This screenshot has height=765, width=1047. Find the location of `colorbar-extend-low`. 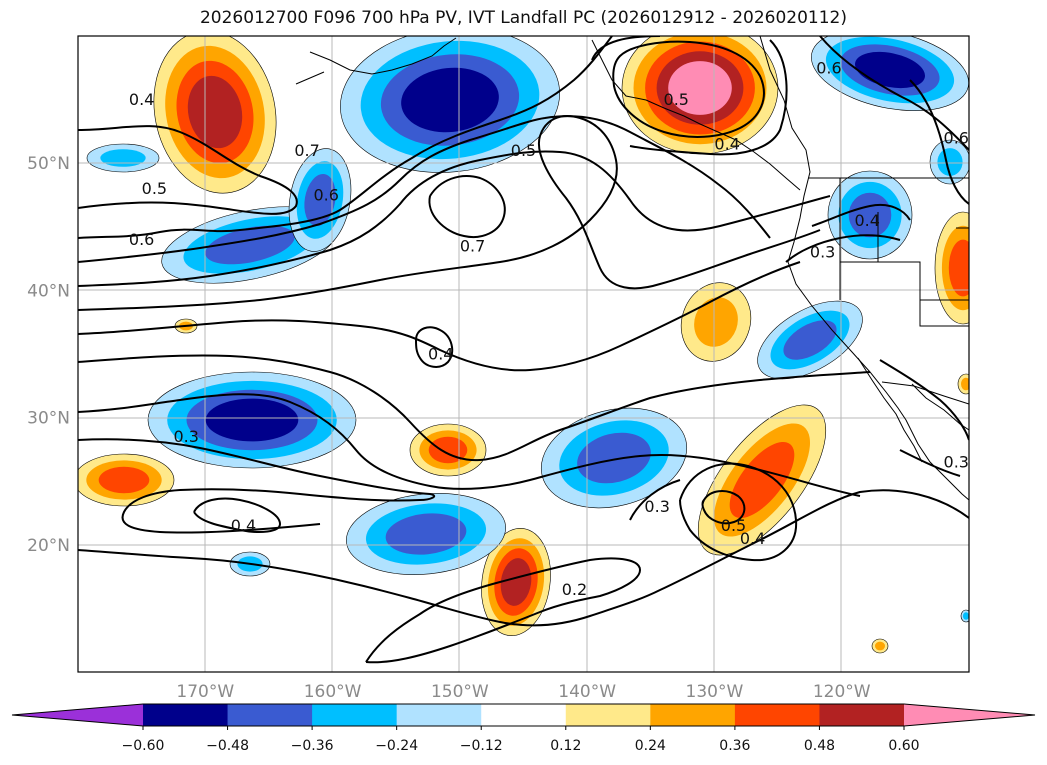

colorbar-extend-low is located at coordinates (77, 715).